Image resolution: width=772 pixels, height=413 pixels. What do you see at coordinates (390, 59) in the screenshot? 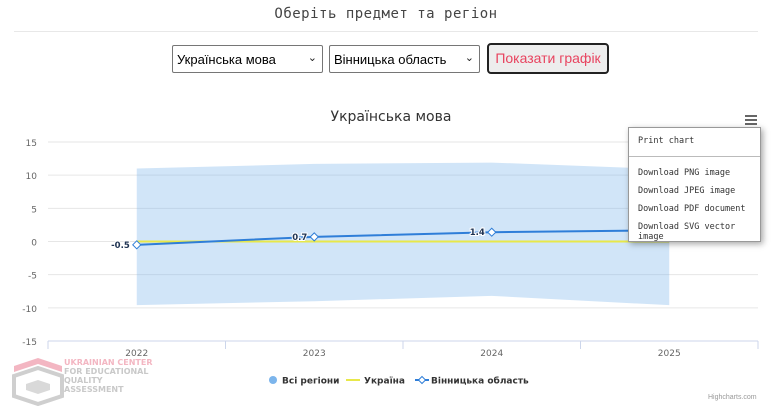
I see `region-select-value: Вінницька область` at bounding box center [390, 59].